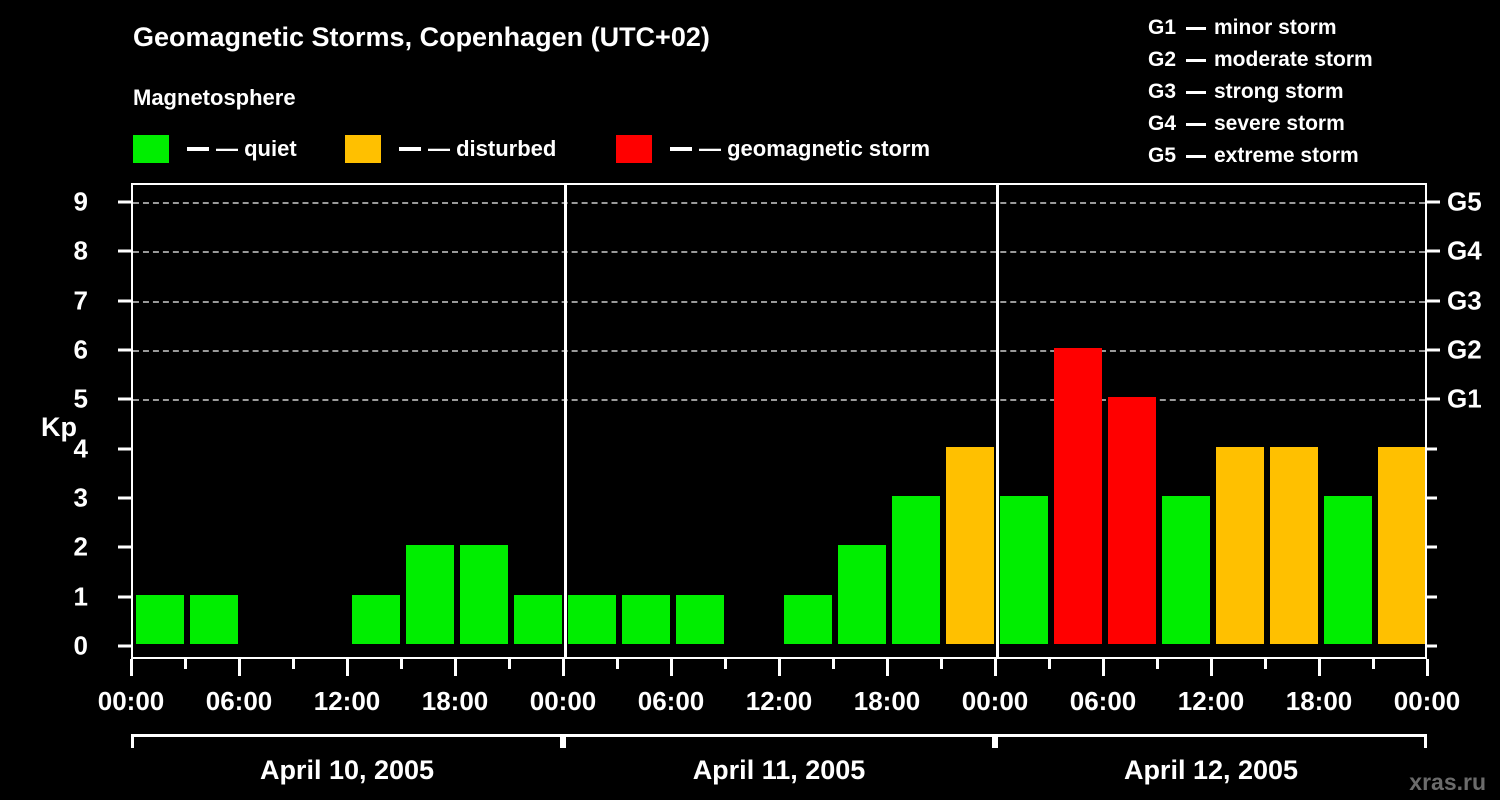 The width and height of the screenshot is (1500, 800). What do you see at coordinates (1464, 398) in the screenshot?
I see `g-scale-axis-label: G1` at bounding box center [1464, 398].